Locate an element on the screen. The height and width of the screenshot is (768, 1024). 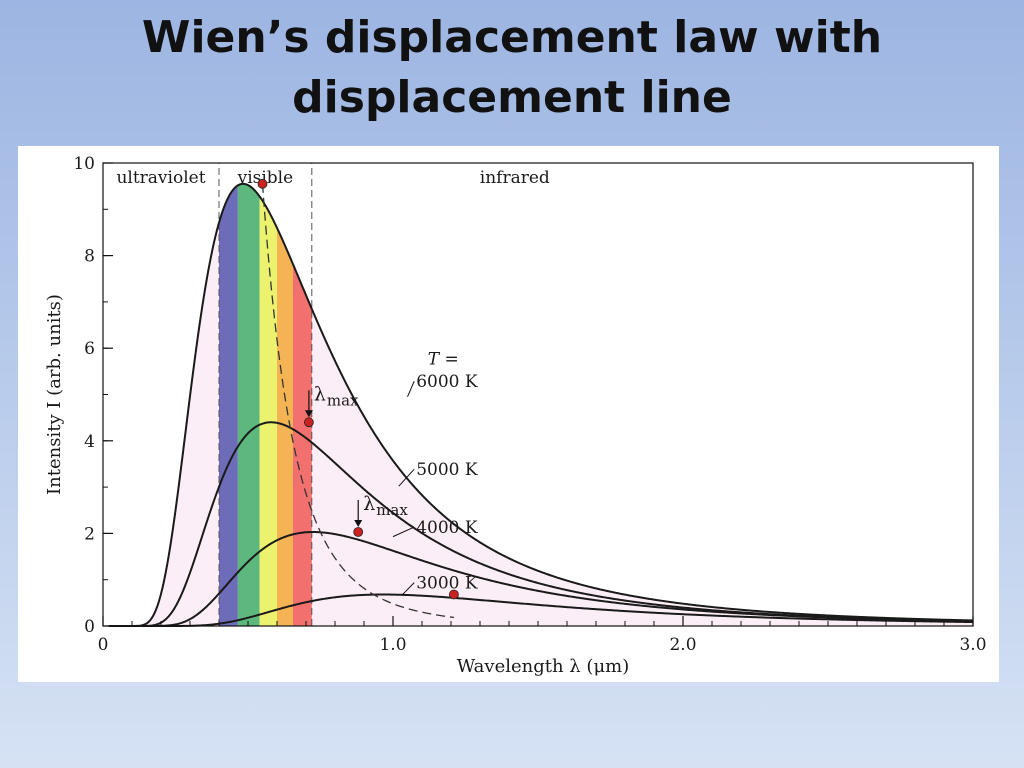
lambda-max-label-2: λ is located at coordinates (369, 504).